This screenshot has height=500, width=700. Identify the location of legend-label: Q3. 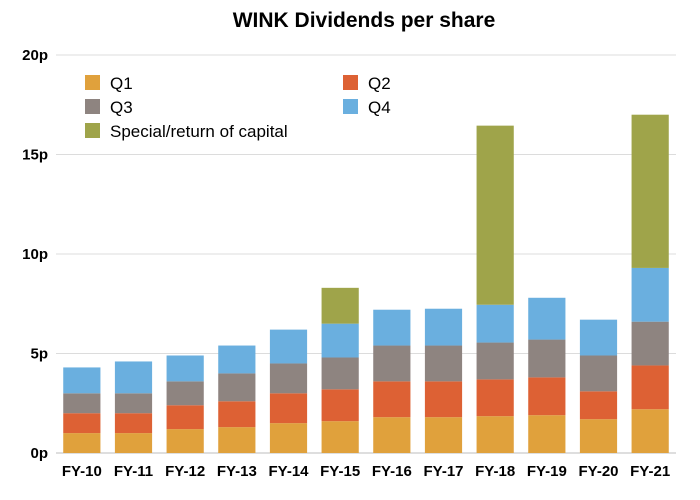
(121, 107).